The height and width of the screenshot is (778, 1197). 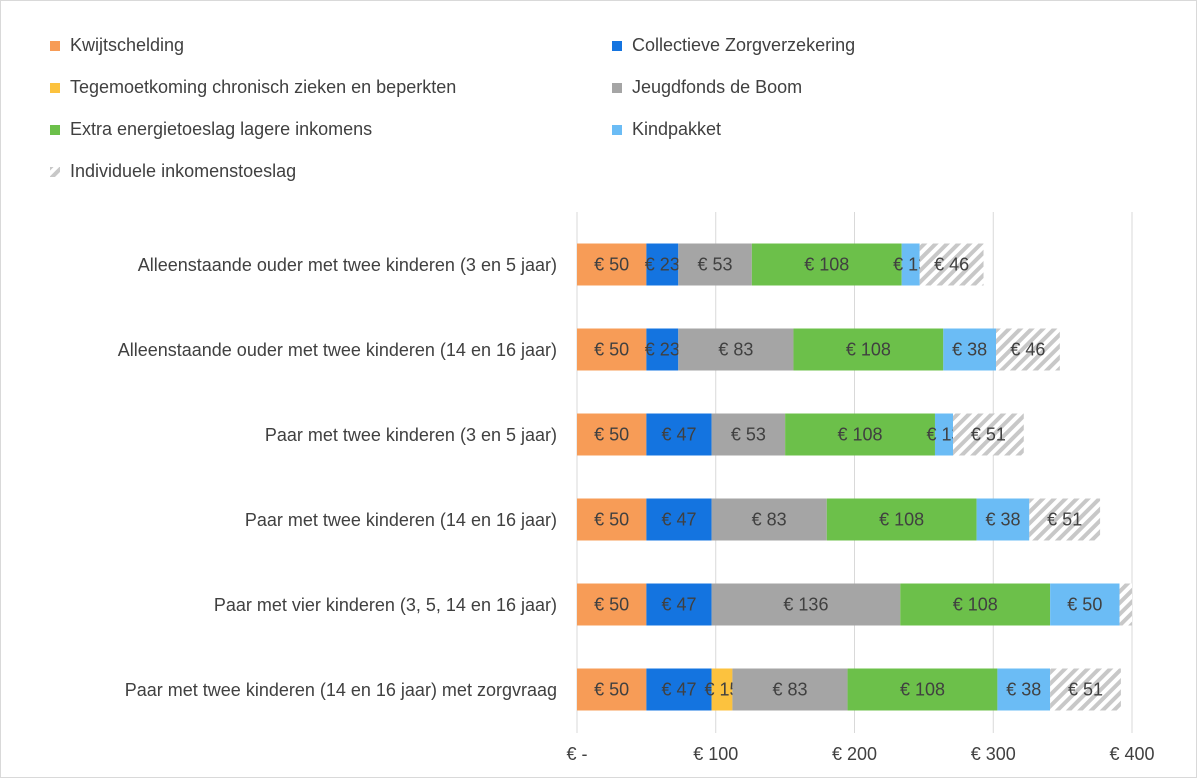 I want to click on category-label-box: Paar met twee kinderen (3 en 5 jaar), so click(x=287, y=435).